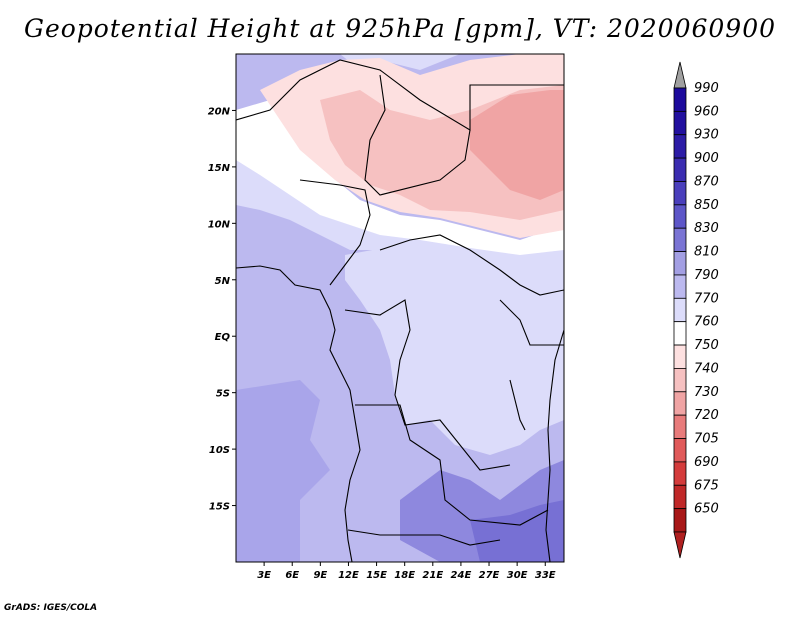 This screenshot has width=800, height=618. I want to click on field-810-ocean, so click(283, 471).